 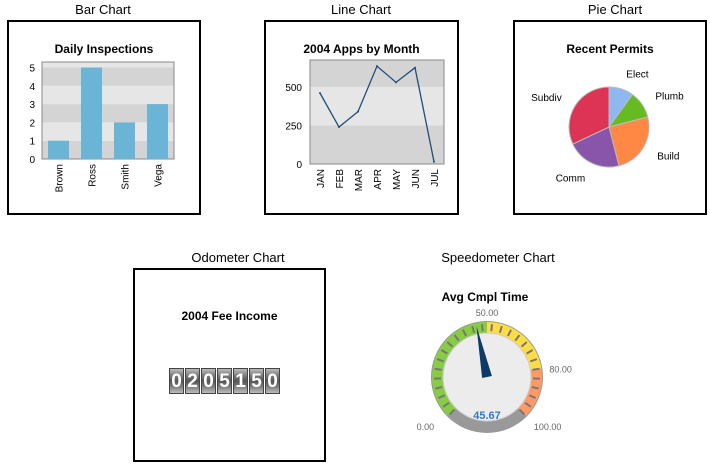 I want to click on y-tick-label: 3, so click(x=32, y=105).